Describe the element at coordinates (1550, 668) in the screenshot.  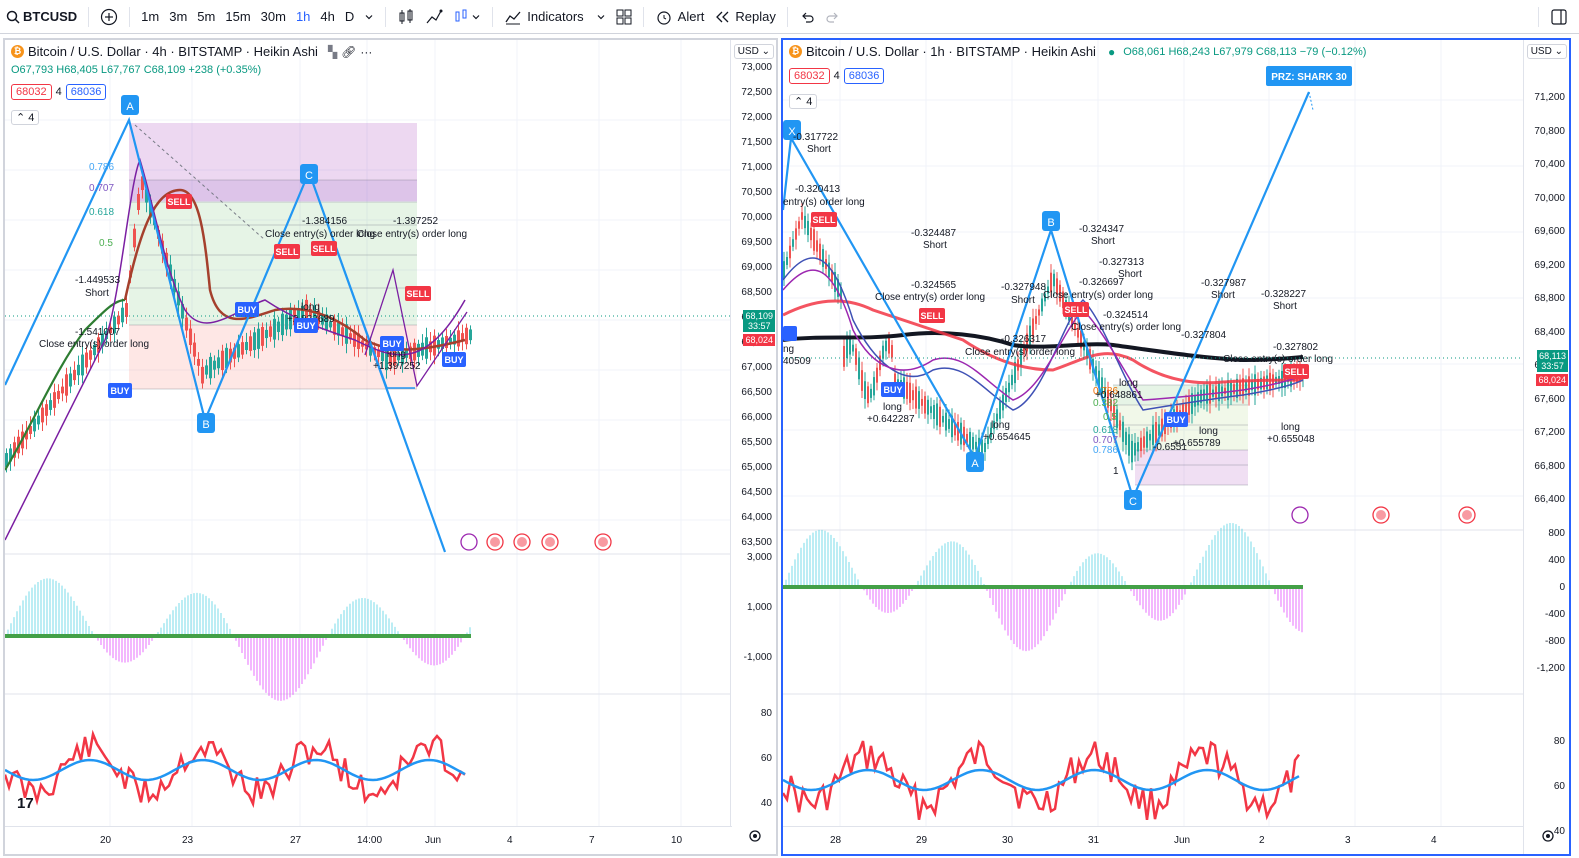
I see `oscillator-tick-label: -1,200` at that location.